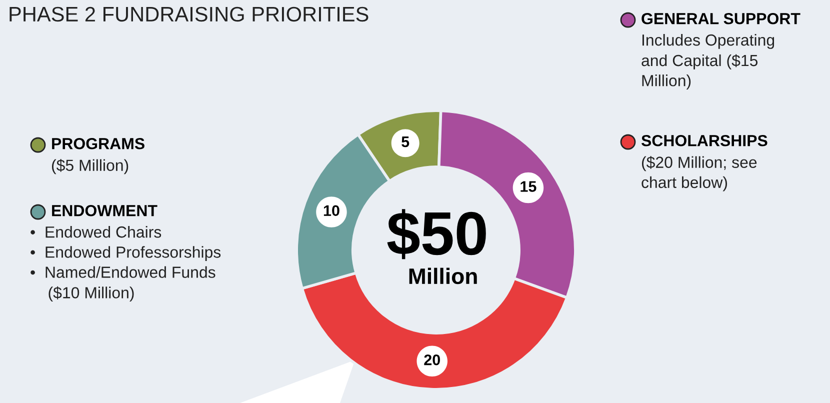 Image resolution: width=830 pixels, height=403 pixels. I want to click on text: ($20 Million; see chart below), so click(699, 174).